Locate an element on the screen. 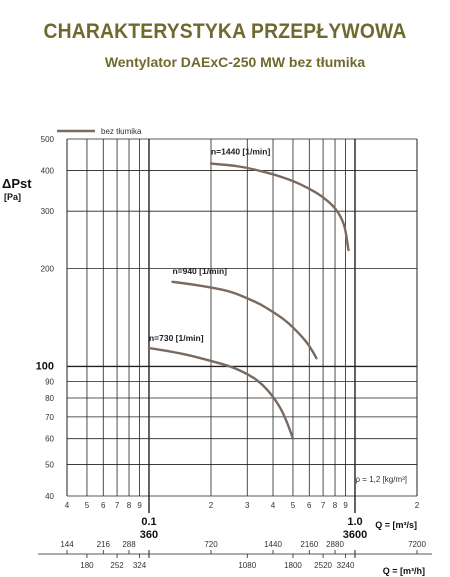  page-subtitle: Wentylator DAExC-250 MW bez tłumika is located at coordinates (235, 62).